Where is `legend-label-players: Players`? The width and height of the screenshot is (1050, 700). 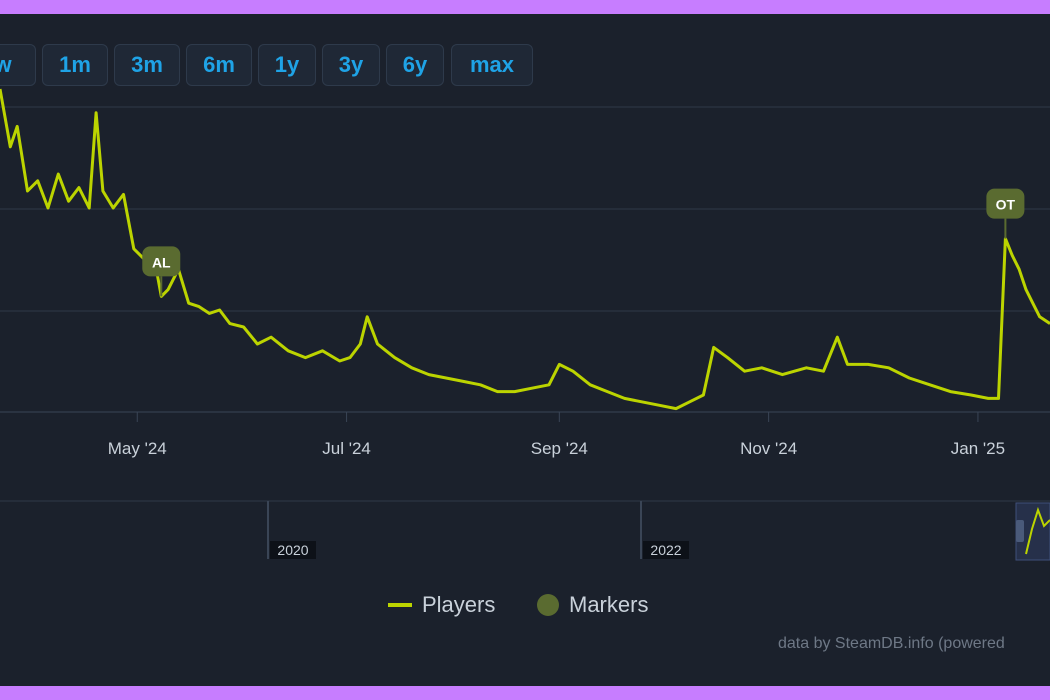 legend-label-players: Players is located at coordinates (459, 604).